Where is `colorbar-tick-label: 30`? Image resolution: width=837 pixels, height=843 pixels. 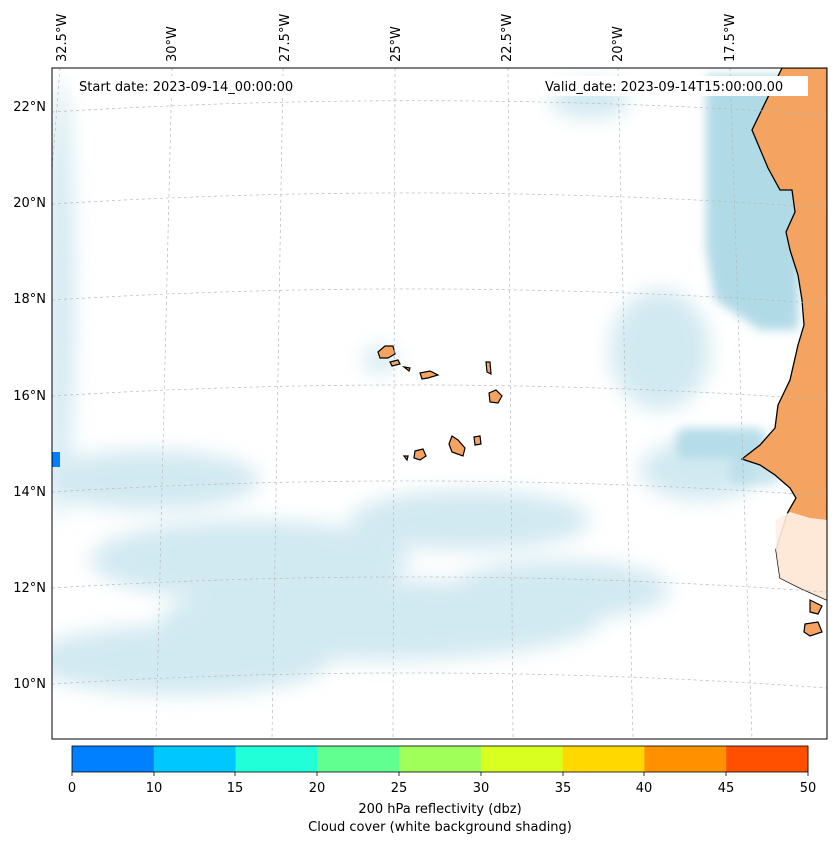 colorbar-tick-label: 30 is located at coordinates (481, 788).